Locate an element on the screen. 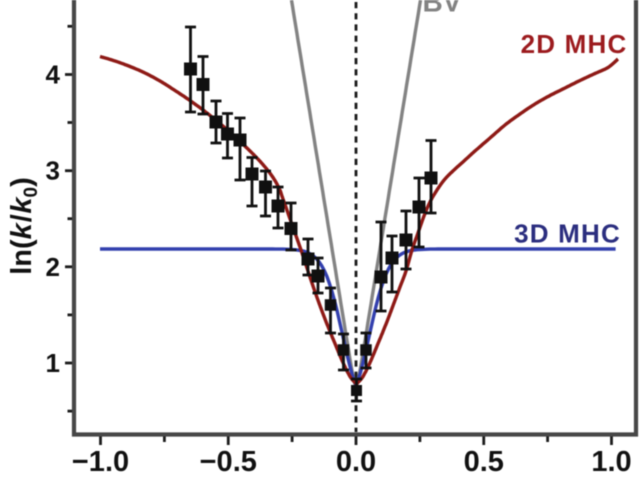 The image size is (640, 480). svg-text: −1.0 is located at coordinates (100, 462).